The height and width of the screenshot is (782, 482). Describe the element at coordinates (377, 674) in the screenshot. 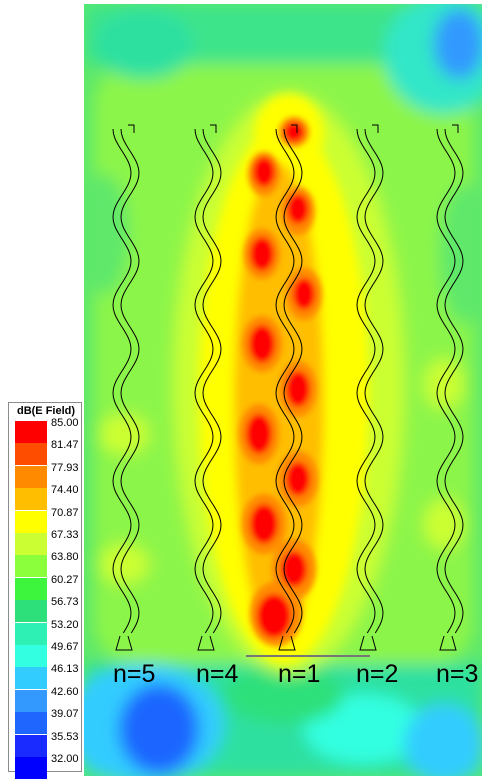

I see `label-n2: n=2` at that location.